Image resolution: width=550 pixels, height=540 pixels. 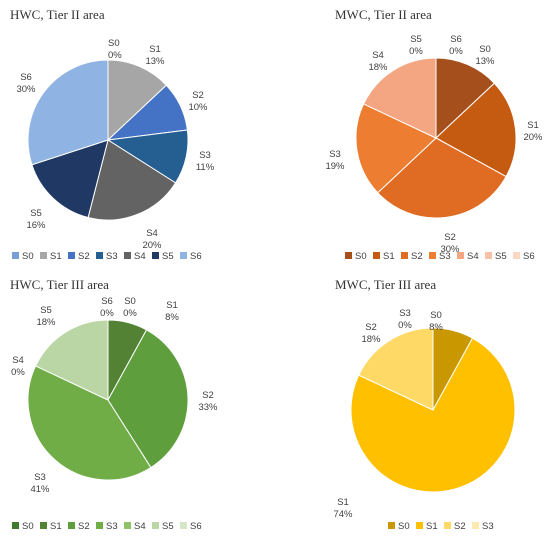 What do you see at coordinates (155, 55) in the screenshot?
I see `slice-label-s1: S1 13%` at bounding box center [155, 55].